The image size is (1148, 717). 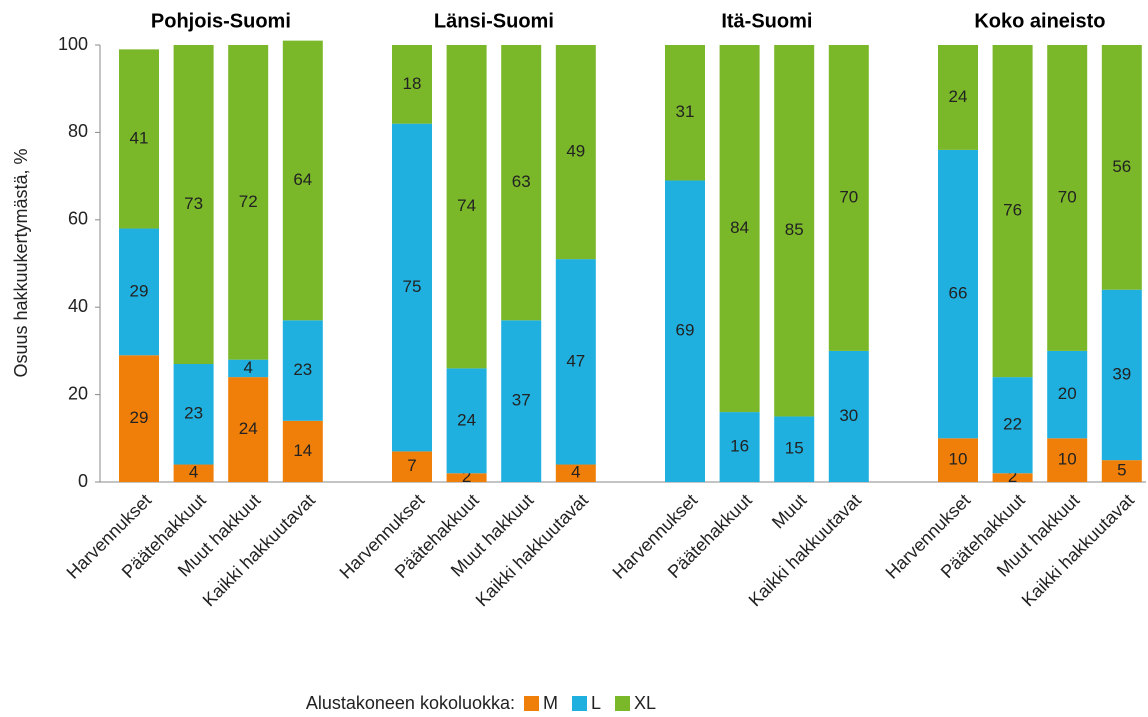 I want to click on value-label: 22, so click(x=1012, y=424).